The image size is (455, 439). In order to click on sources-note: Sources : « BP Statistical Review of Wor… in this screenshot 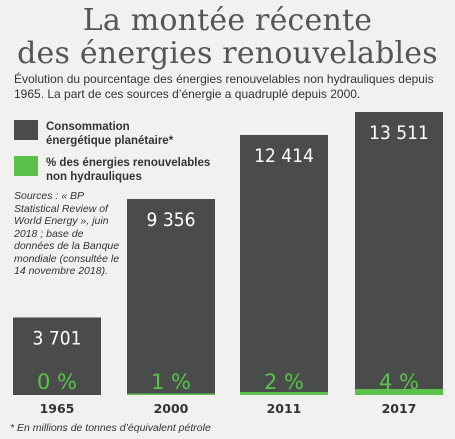, I will do `click(67, 233)`.